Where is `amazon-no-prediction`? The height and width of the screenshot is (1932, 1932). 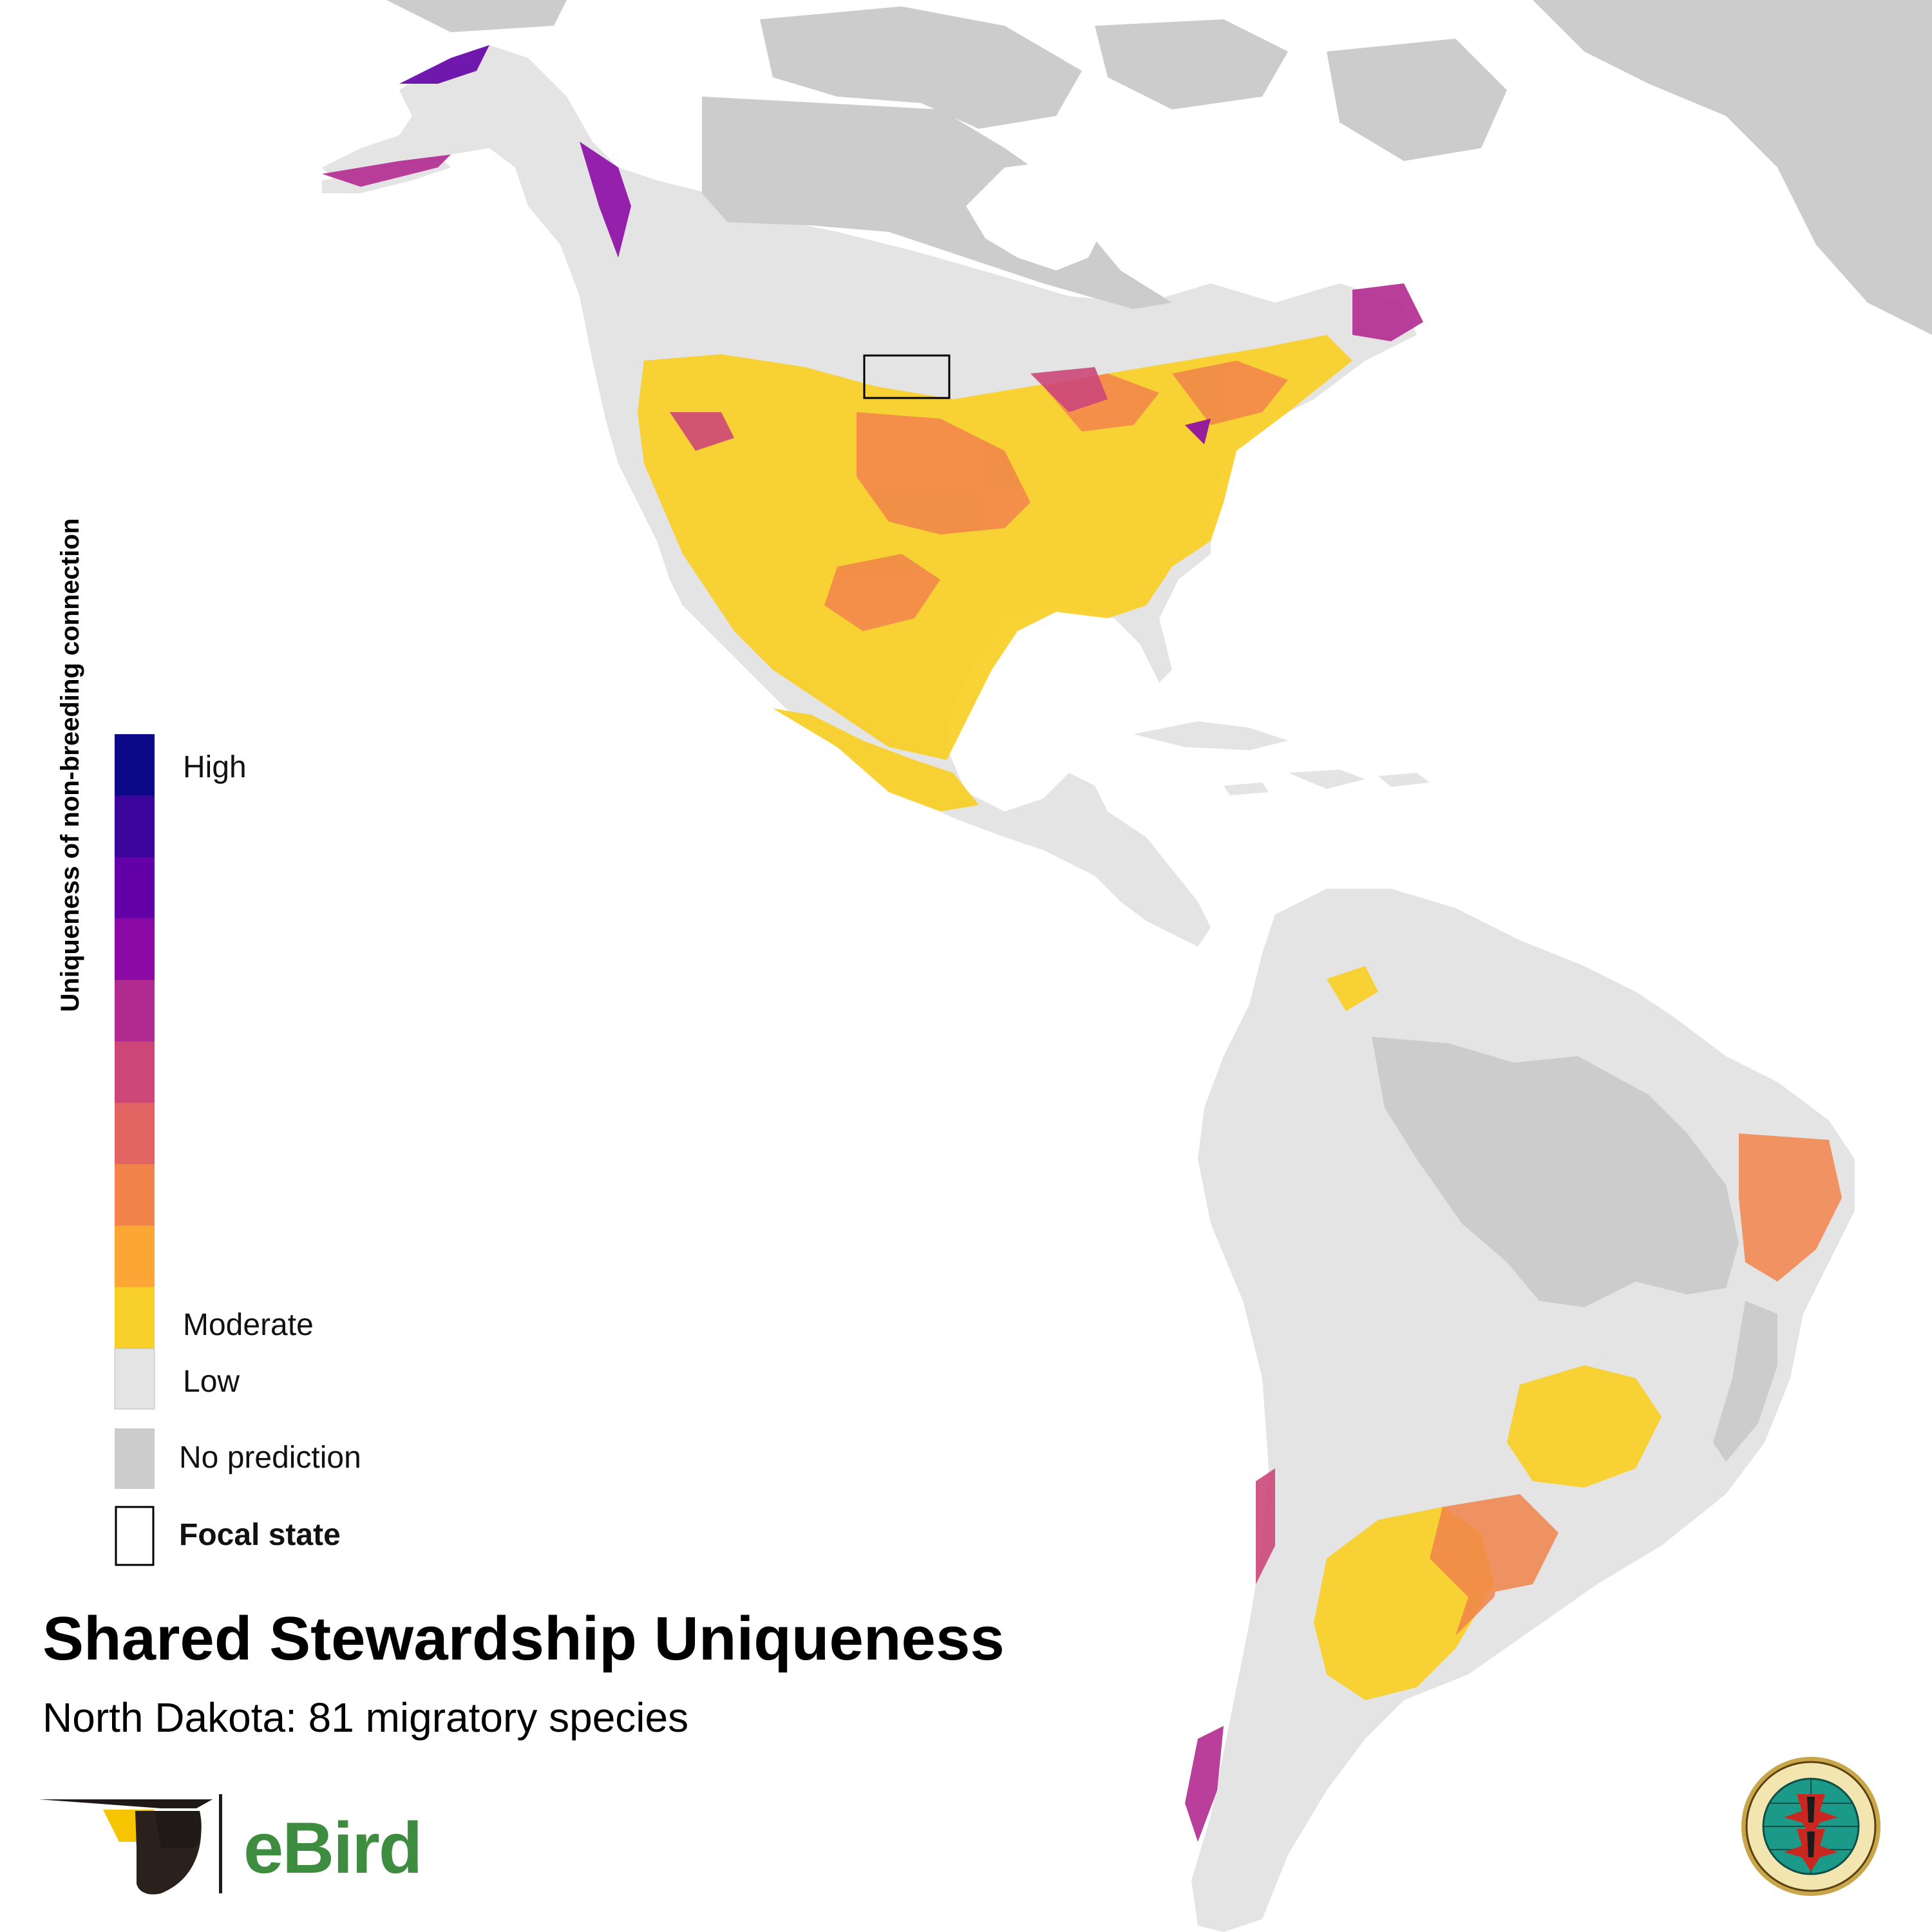 amazon-no-prediction is located at coordinates (1556, 1172).